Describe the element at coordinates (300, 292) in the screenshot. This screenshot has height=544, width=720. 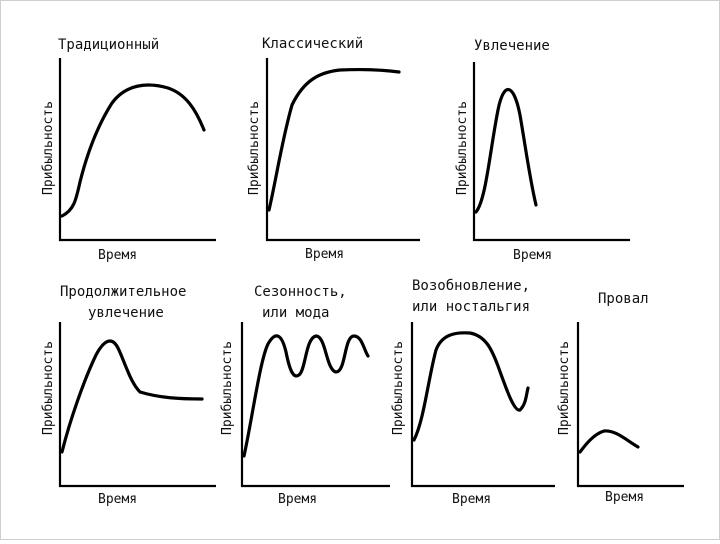
I see `panel-title-line-1: Сезонность,` at that location.